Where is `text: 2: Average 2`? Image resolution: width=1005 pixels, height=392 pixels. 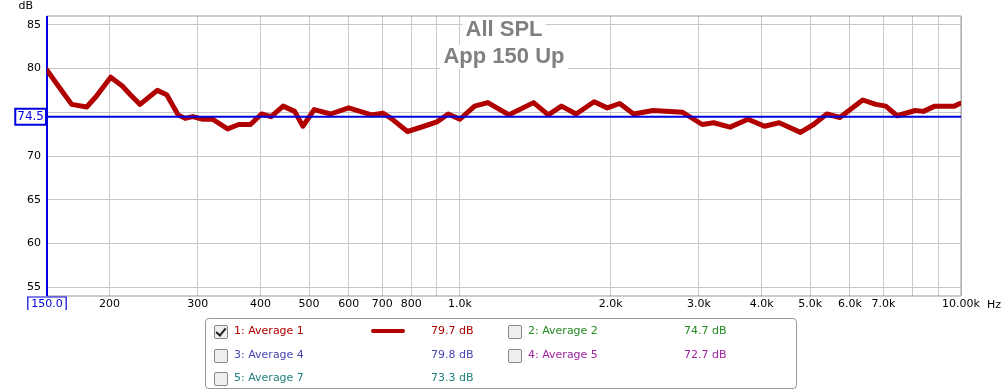
text: 2: Average 2 is located at coordinates (563, 331).